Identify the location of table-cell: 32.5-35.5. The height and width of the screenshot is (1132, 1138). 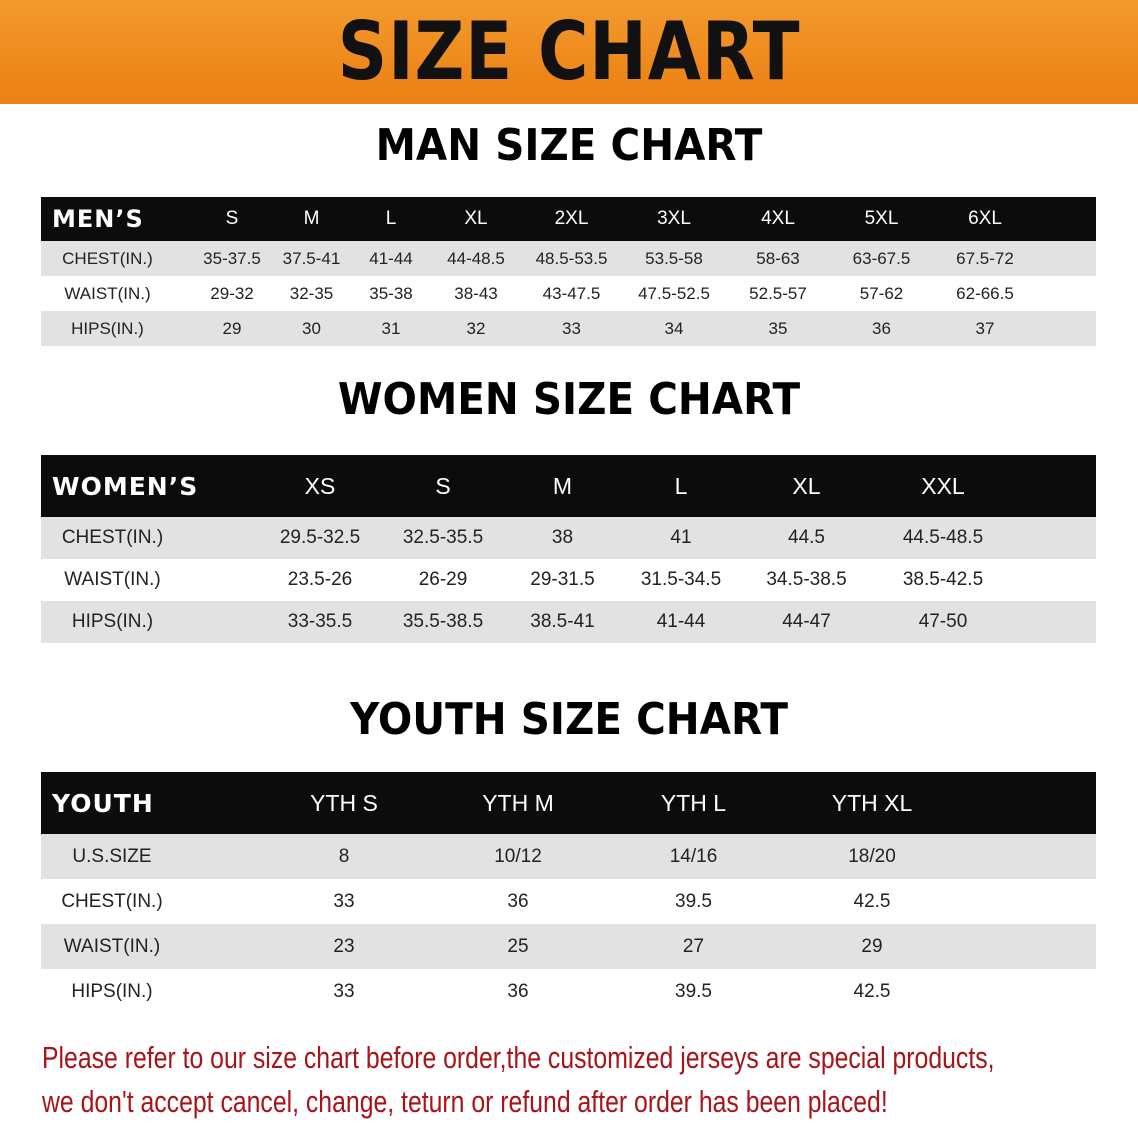
(443, 537).